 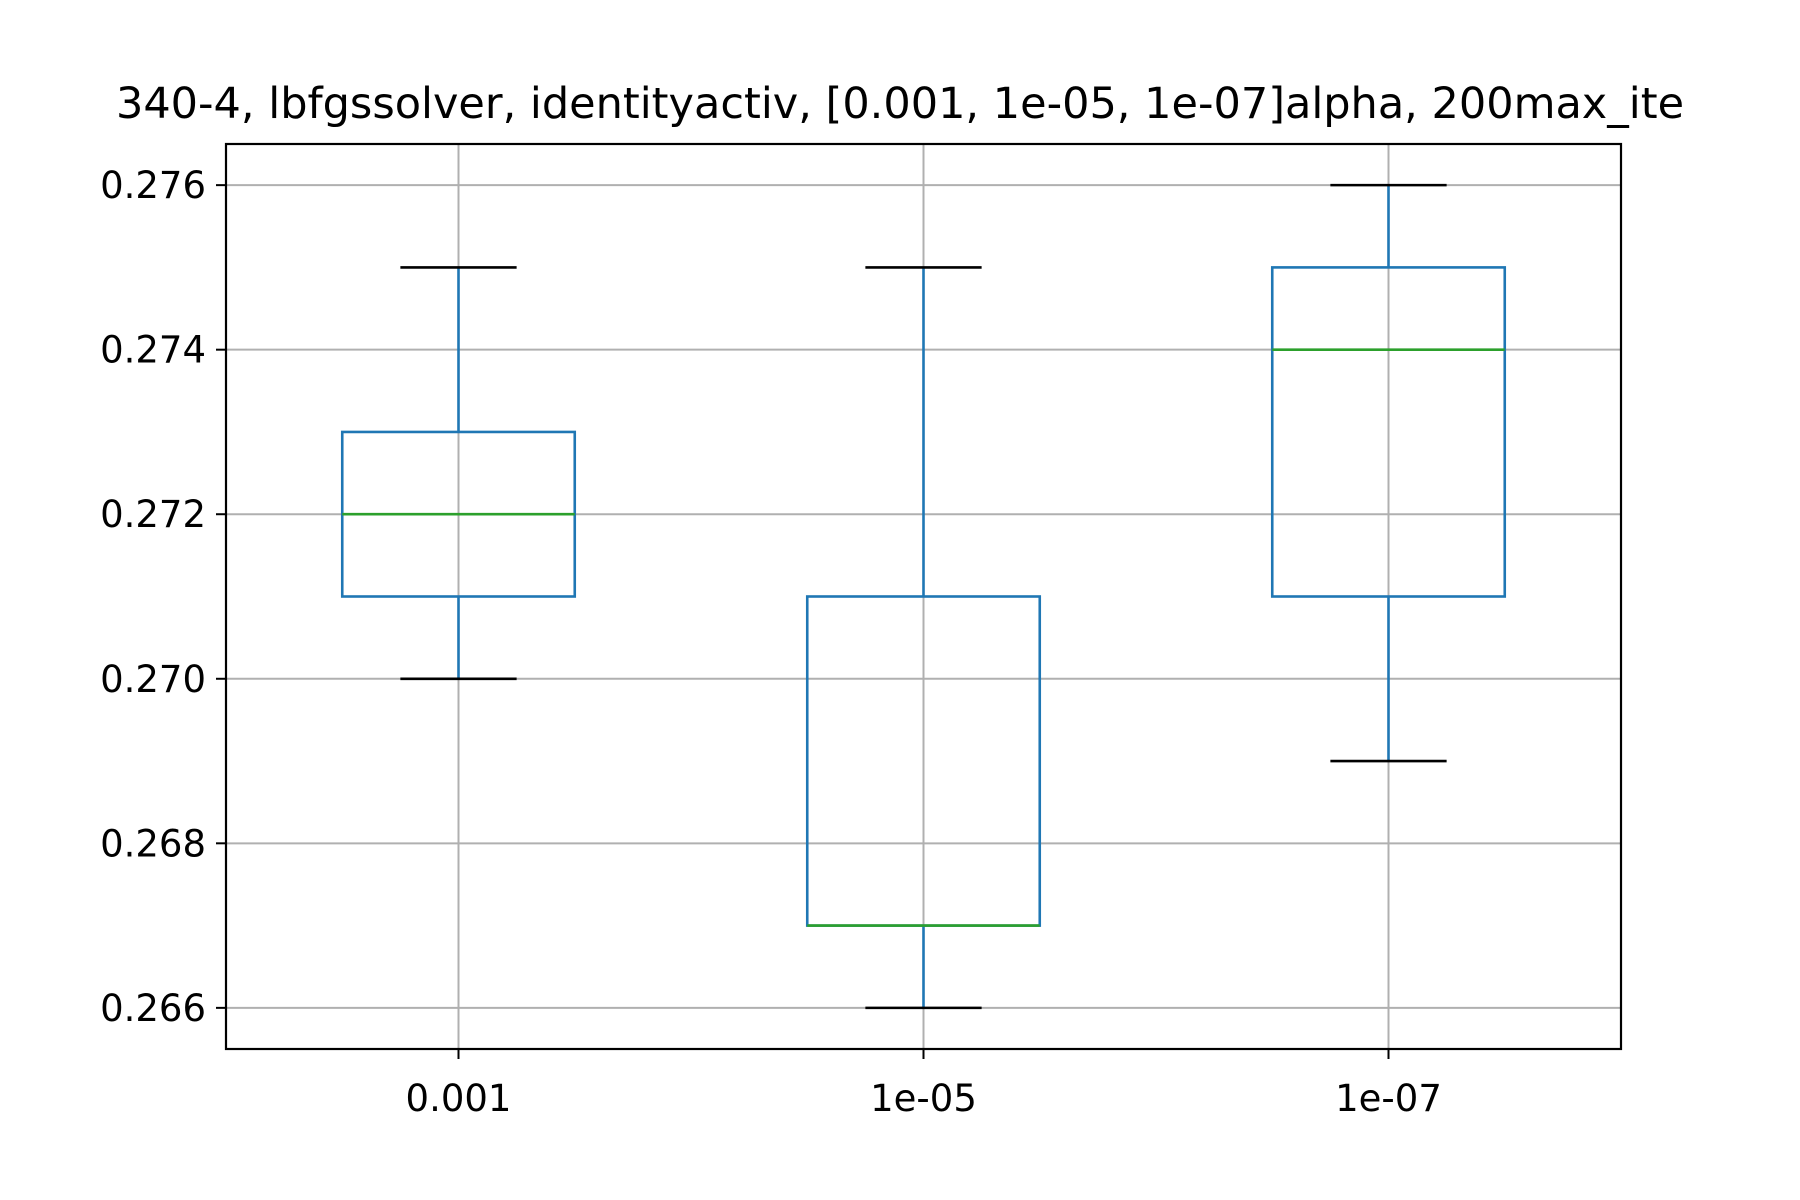 I want to click on y-tick-label: 0.272, so click(x=153, y=514).